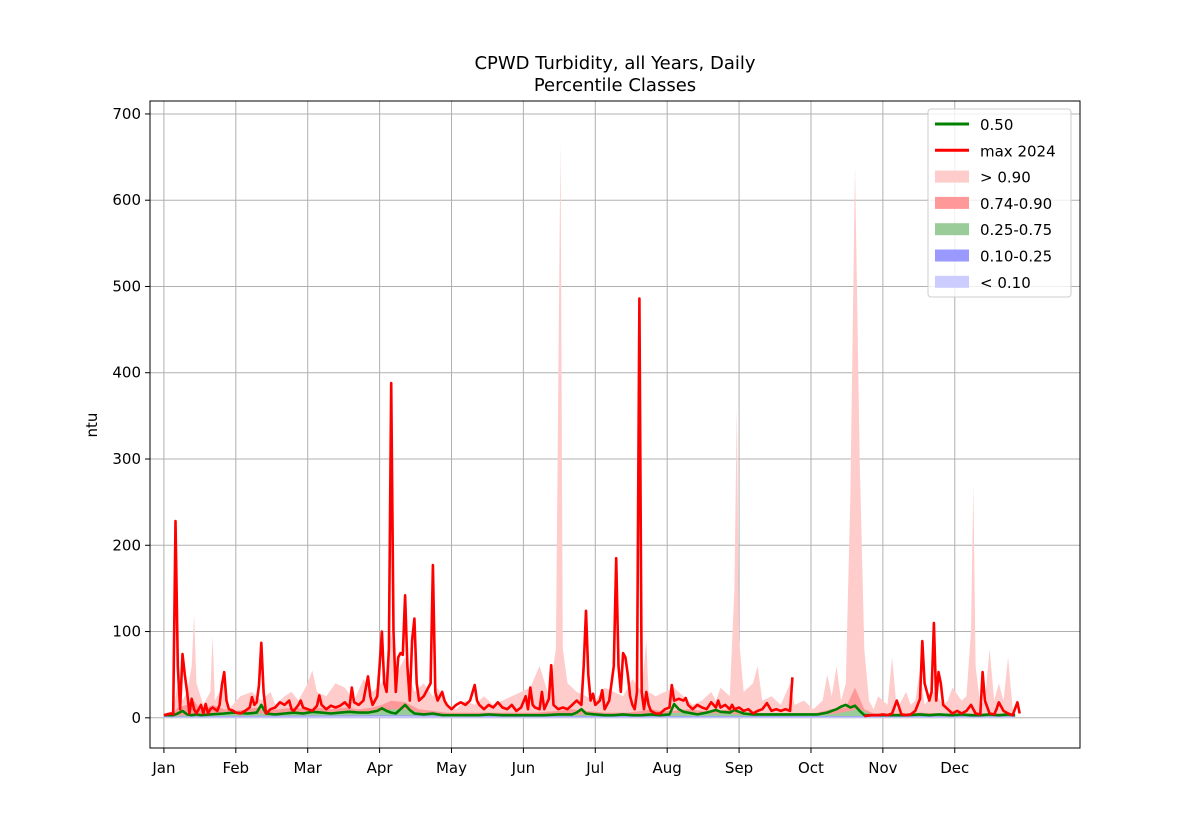 The width and height of the screenshot is (1200, 840). What do you see at coordinates (1016, 230) in the screenshot?
I see `legend-label: 0.25-0.75` at bounding box center [1016, 230].